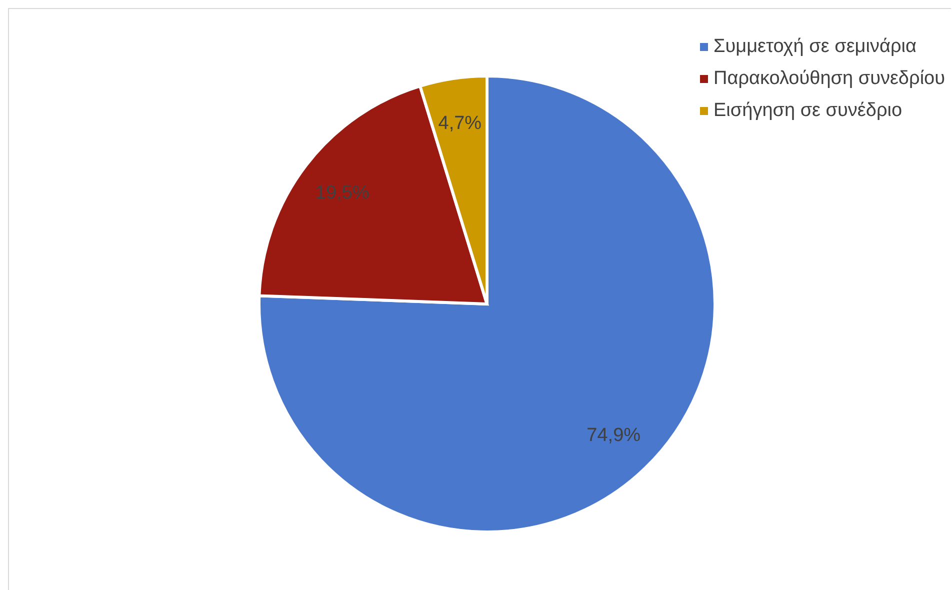  I want to click on data-label: 4,7%, so click(460, 123).